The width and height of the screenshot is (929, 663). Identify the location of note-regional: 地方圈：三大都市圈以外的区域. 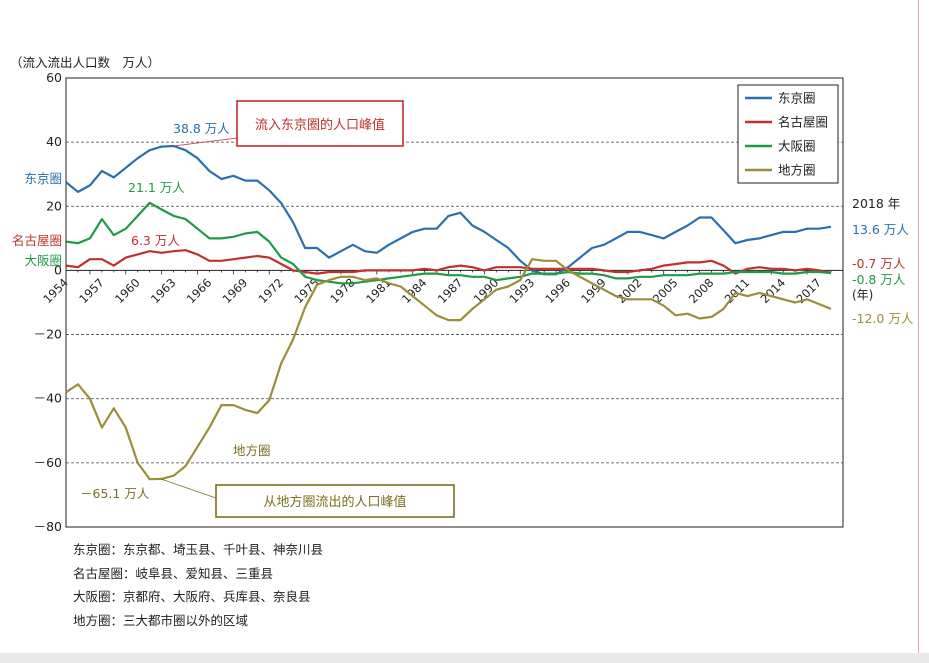
(161, 620).